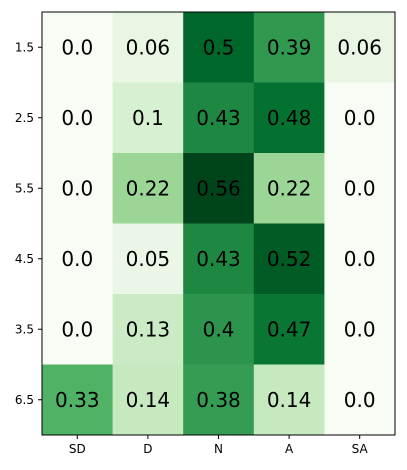 The width and height of the screenshot is (407, 470). What do you see at coordinates (289, 449) in the screenshot?
I see `x-tick-label: A` at bounding box center [289, 449].